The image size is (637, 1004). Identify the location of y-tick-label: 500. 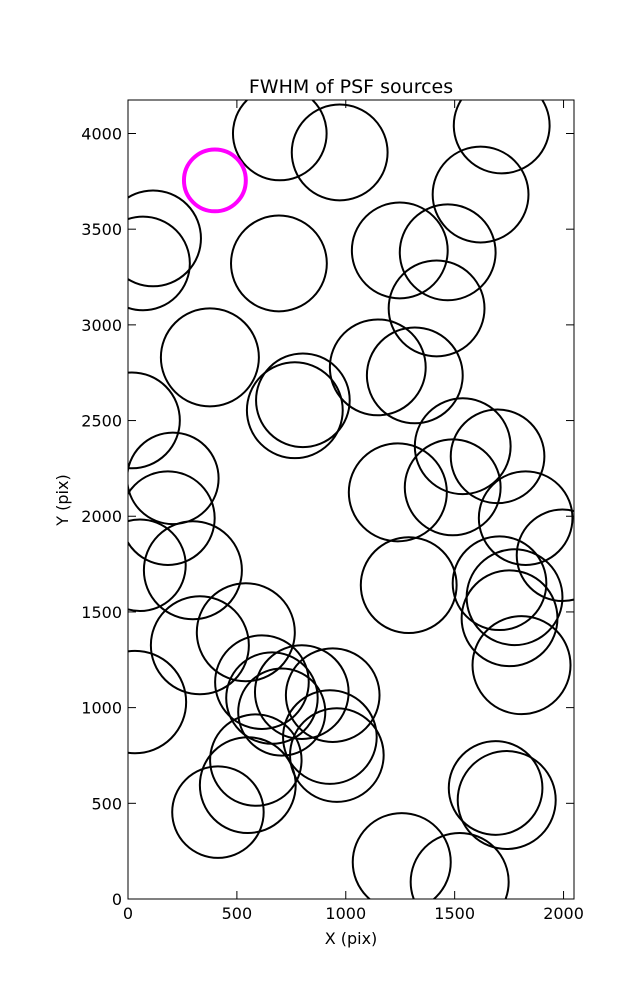
(106, 803).